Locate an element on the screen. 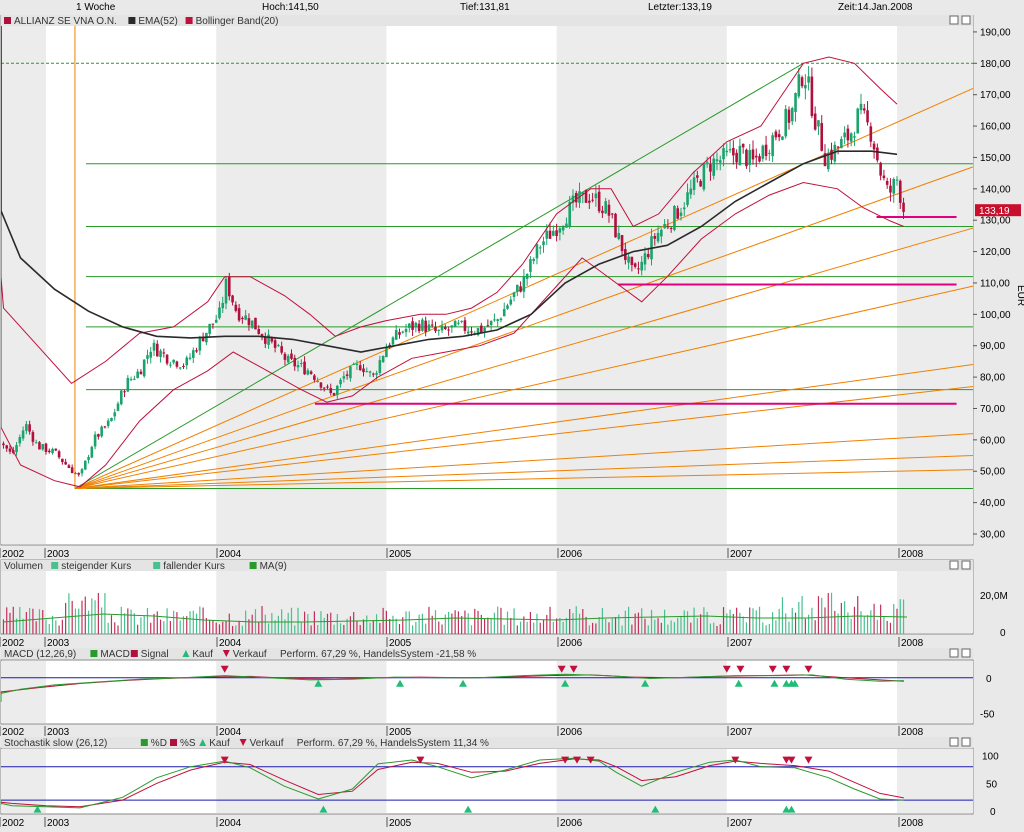 The height and width of the screenshot is (832, 1024). y-tick-40: 40,00 is located at coordinates (992, 503).